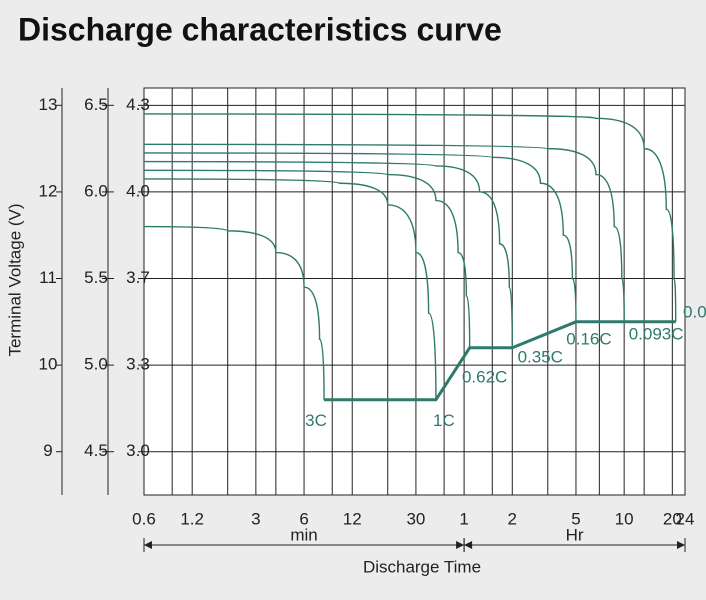 Image resolution: width=706 pixels, height=600 pixels. Describe the element at coordinates (138, 190) in the screenshot. I see `y-tick-label: 4.0` at that location.